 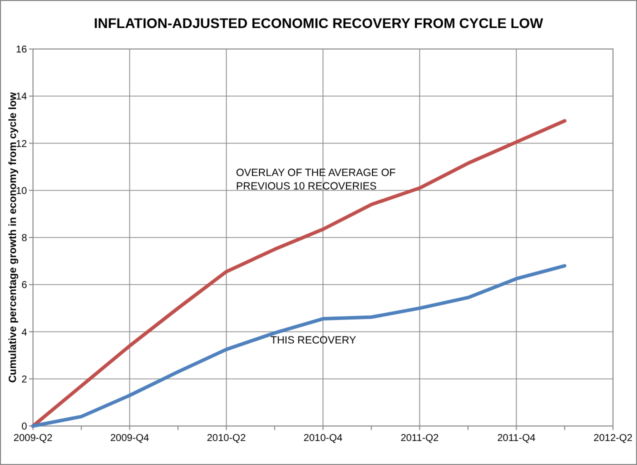 I want to click on x-tick-label: 2012-Q2, so click(x=613, y=438).